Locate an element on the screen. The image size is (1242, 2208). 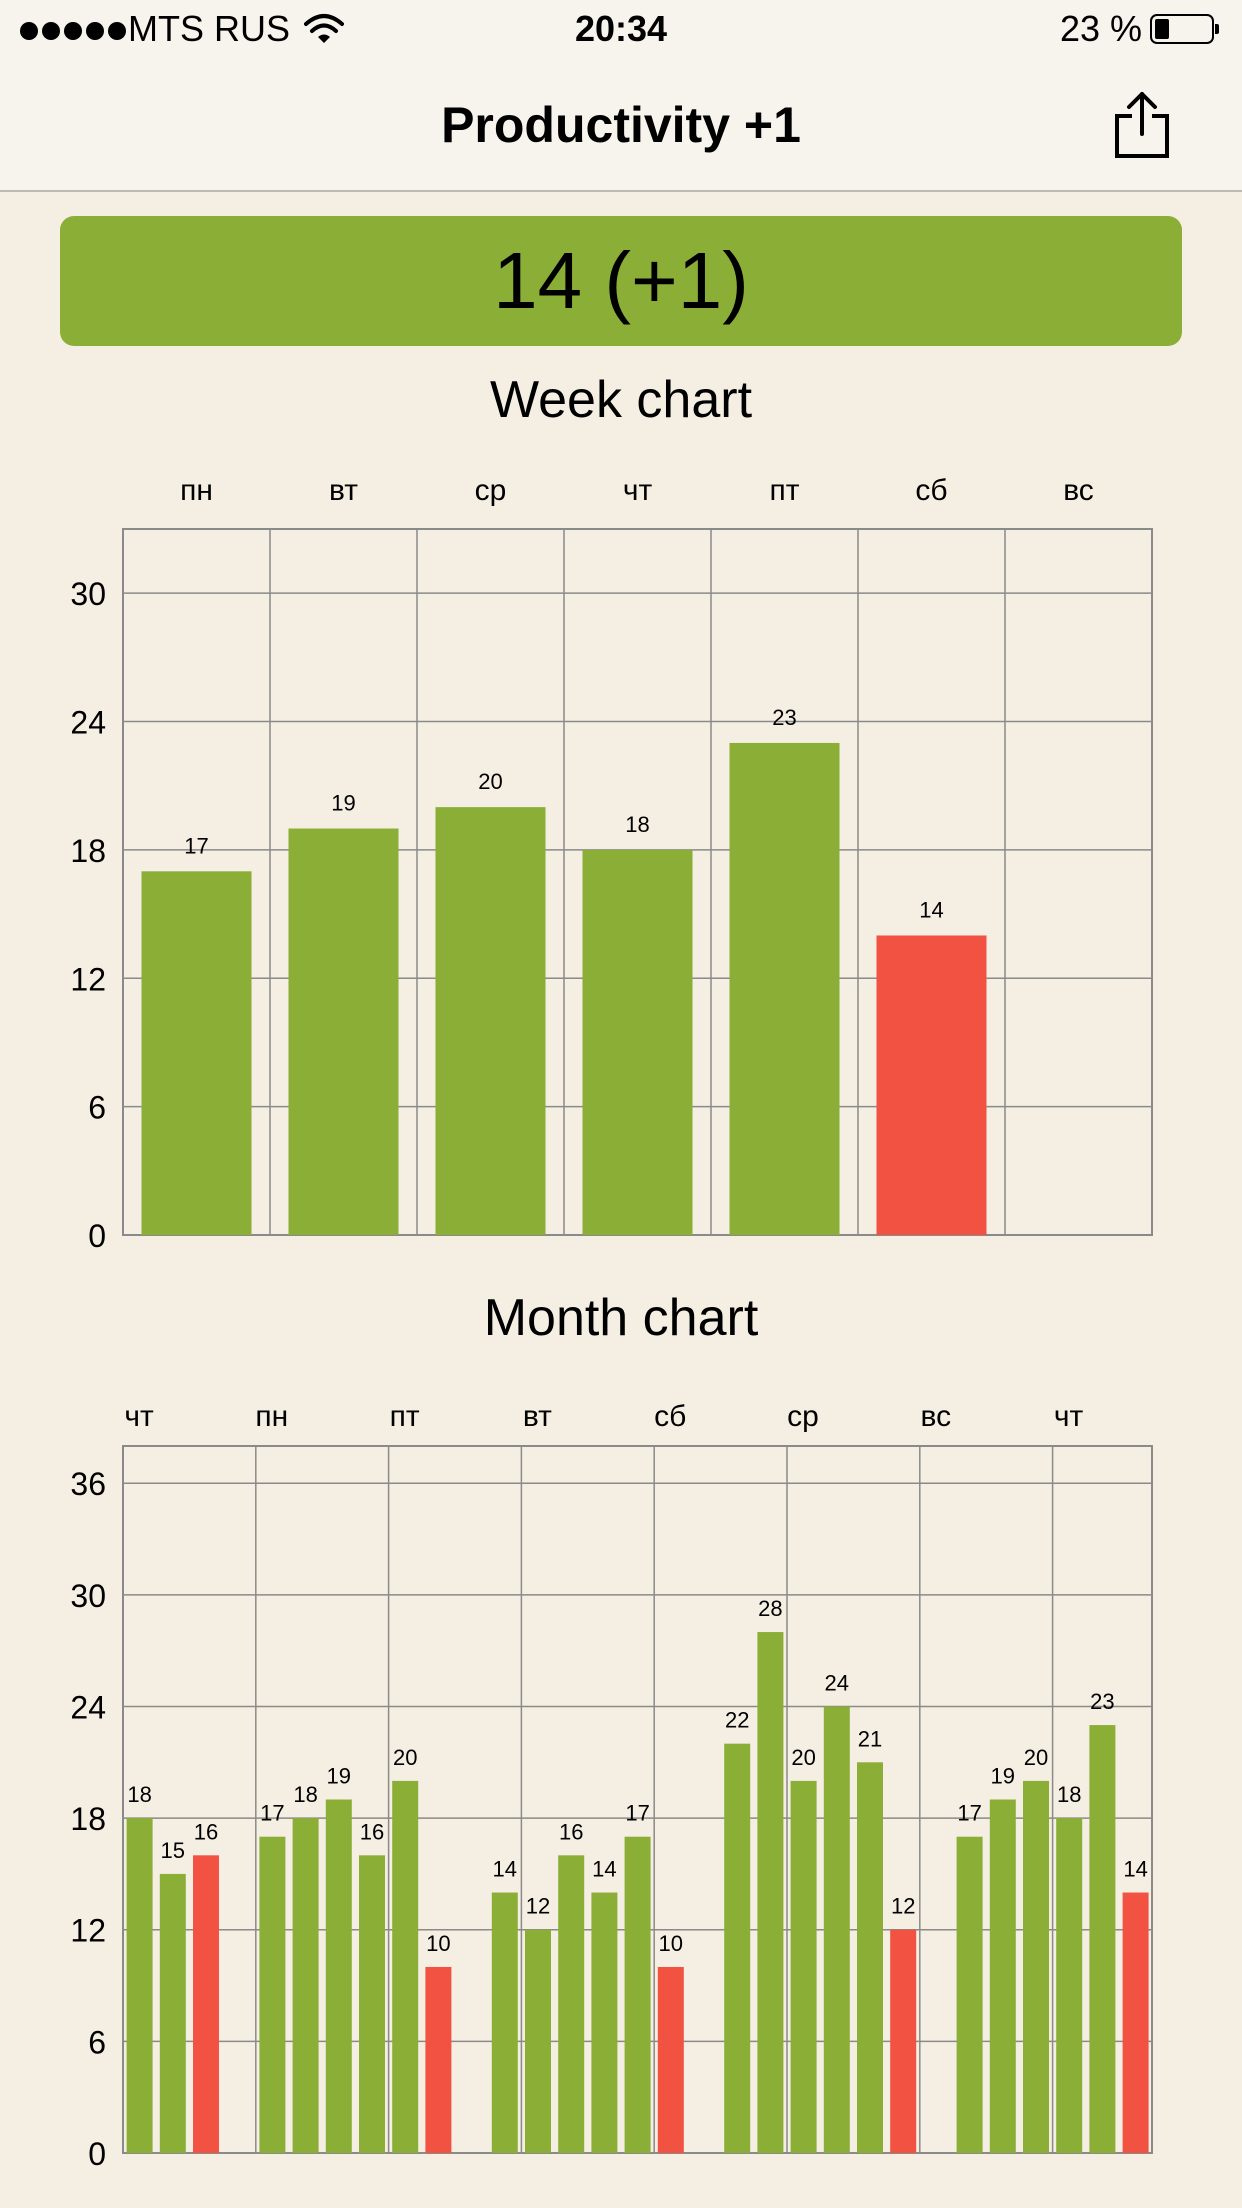
battery-percent: 23 % is located at coordinates (1101, 28).